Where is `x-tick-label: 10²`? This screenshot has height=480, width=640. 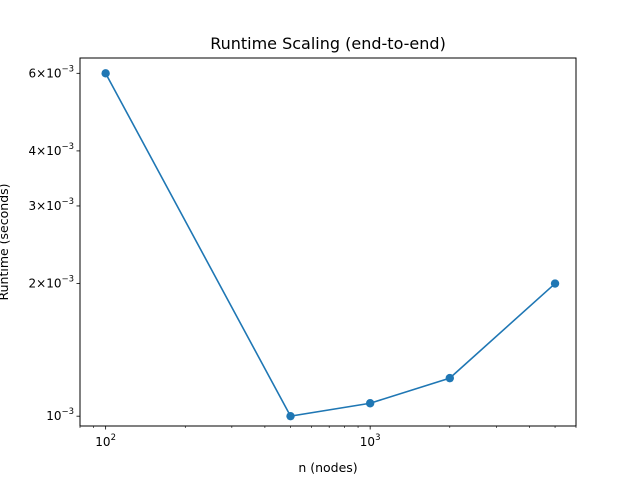 x-tick-label: 10² is located at coordinates (105, 441).